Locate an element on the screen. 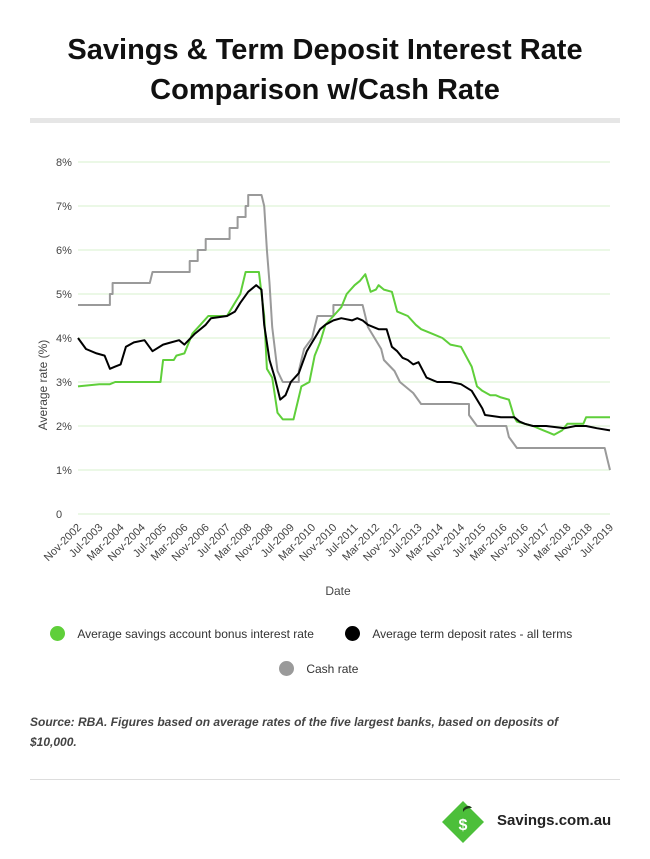 The width and height of the screenshot is (650, 859). chart-title-line2: Comparison w/Cash Rate is located at coordinates (325, 90).